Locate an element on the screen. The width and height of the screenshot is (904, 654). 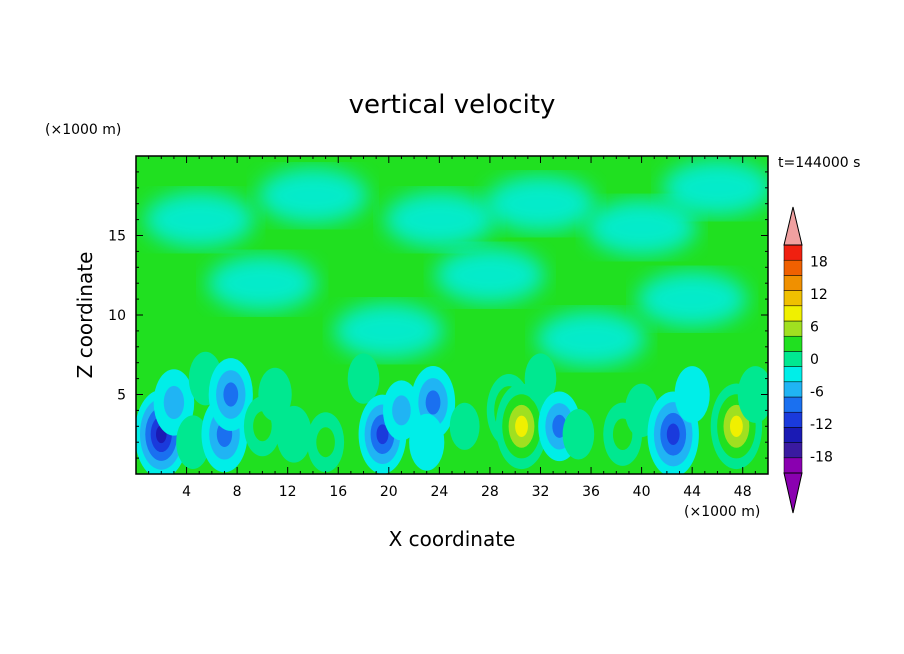
x-tick-label: 28 is located at coordinates (490, 492).